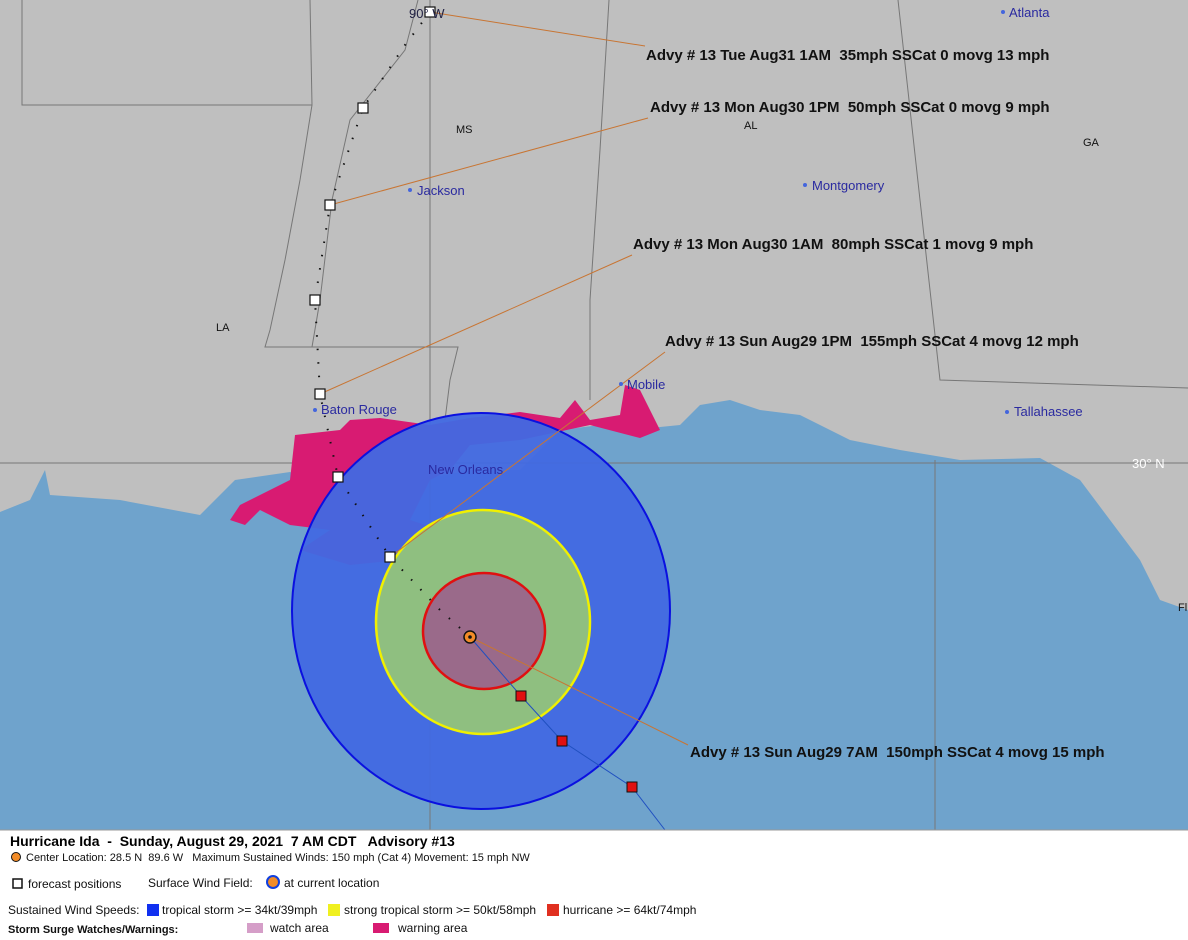 The image size is (1188, 940). What do you see at coordinates (1148, 463) in the screenshot?
I see `latitude-label: 30° N` at bounding box center [1148, 463].